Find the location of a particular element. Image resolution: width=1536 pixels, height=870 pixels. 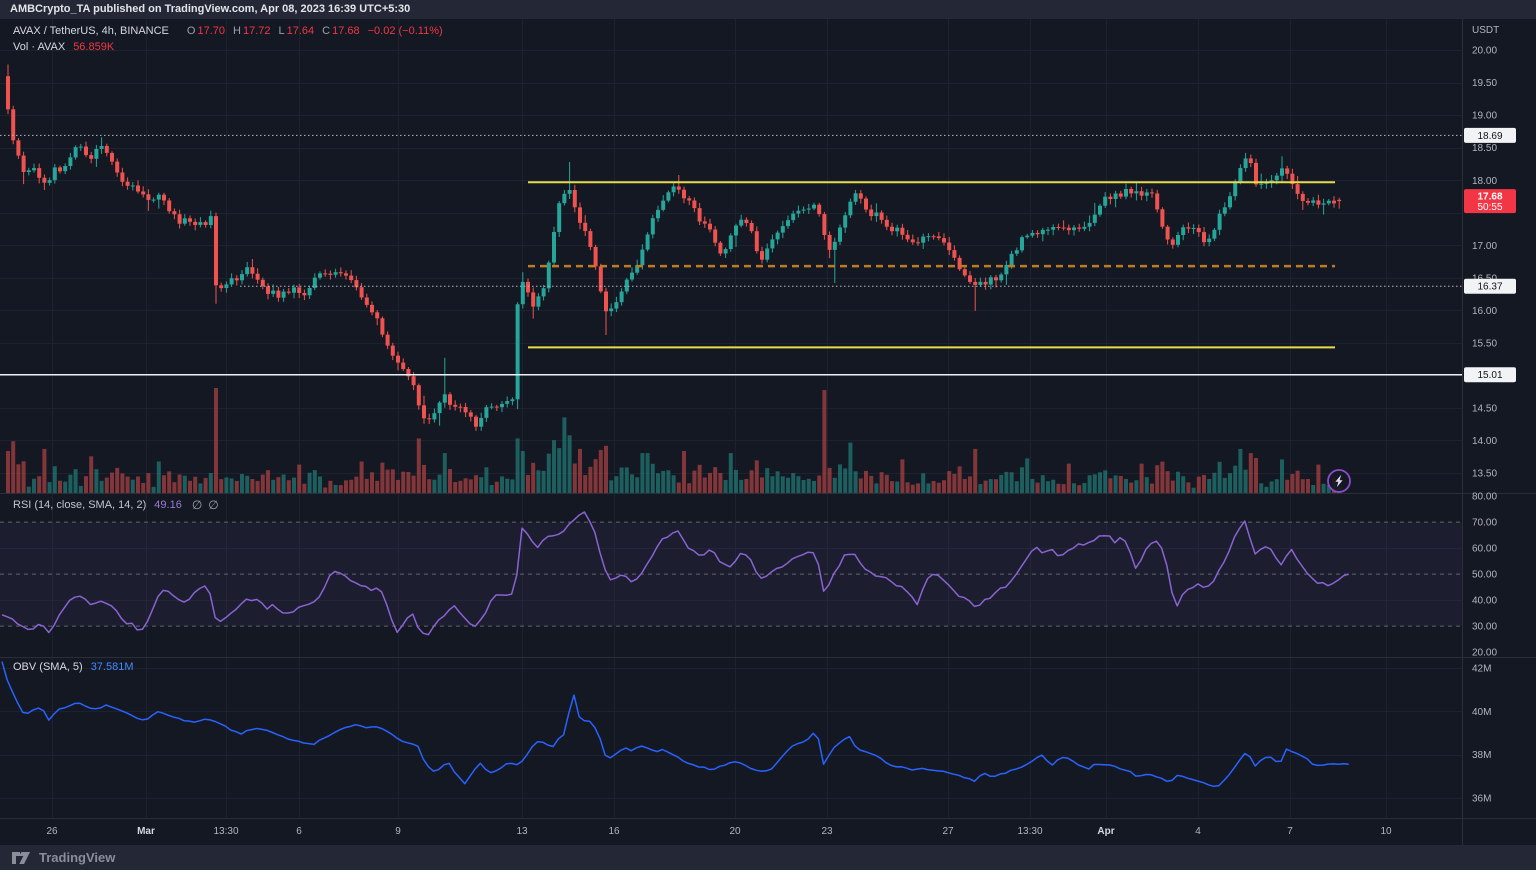

svg-text: 16.37 is located at coordinates (1489, 287).